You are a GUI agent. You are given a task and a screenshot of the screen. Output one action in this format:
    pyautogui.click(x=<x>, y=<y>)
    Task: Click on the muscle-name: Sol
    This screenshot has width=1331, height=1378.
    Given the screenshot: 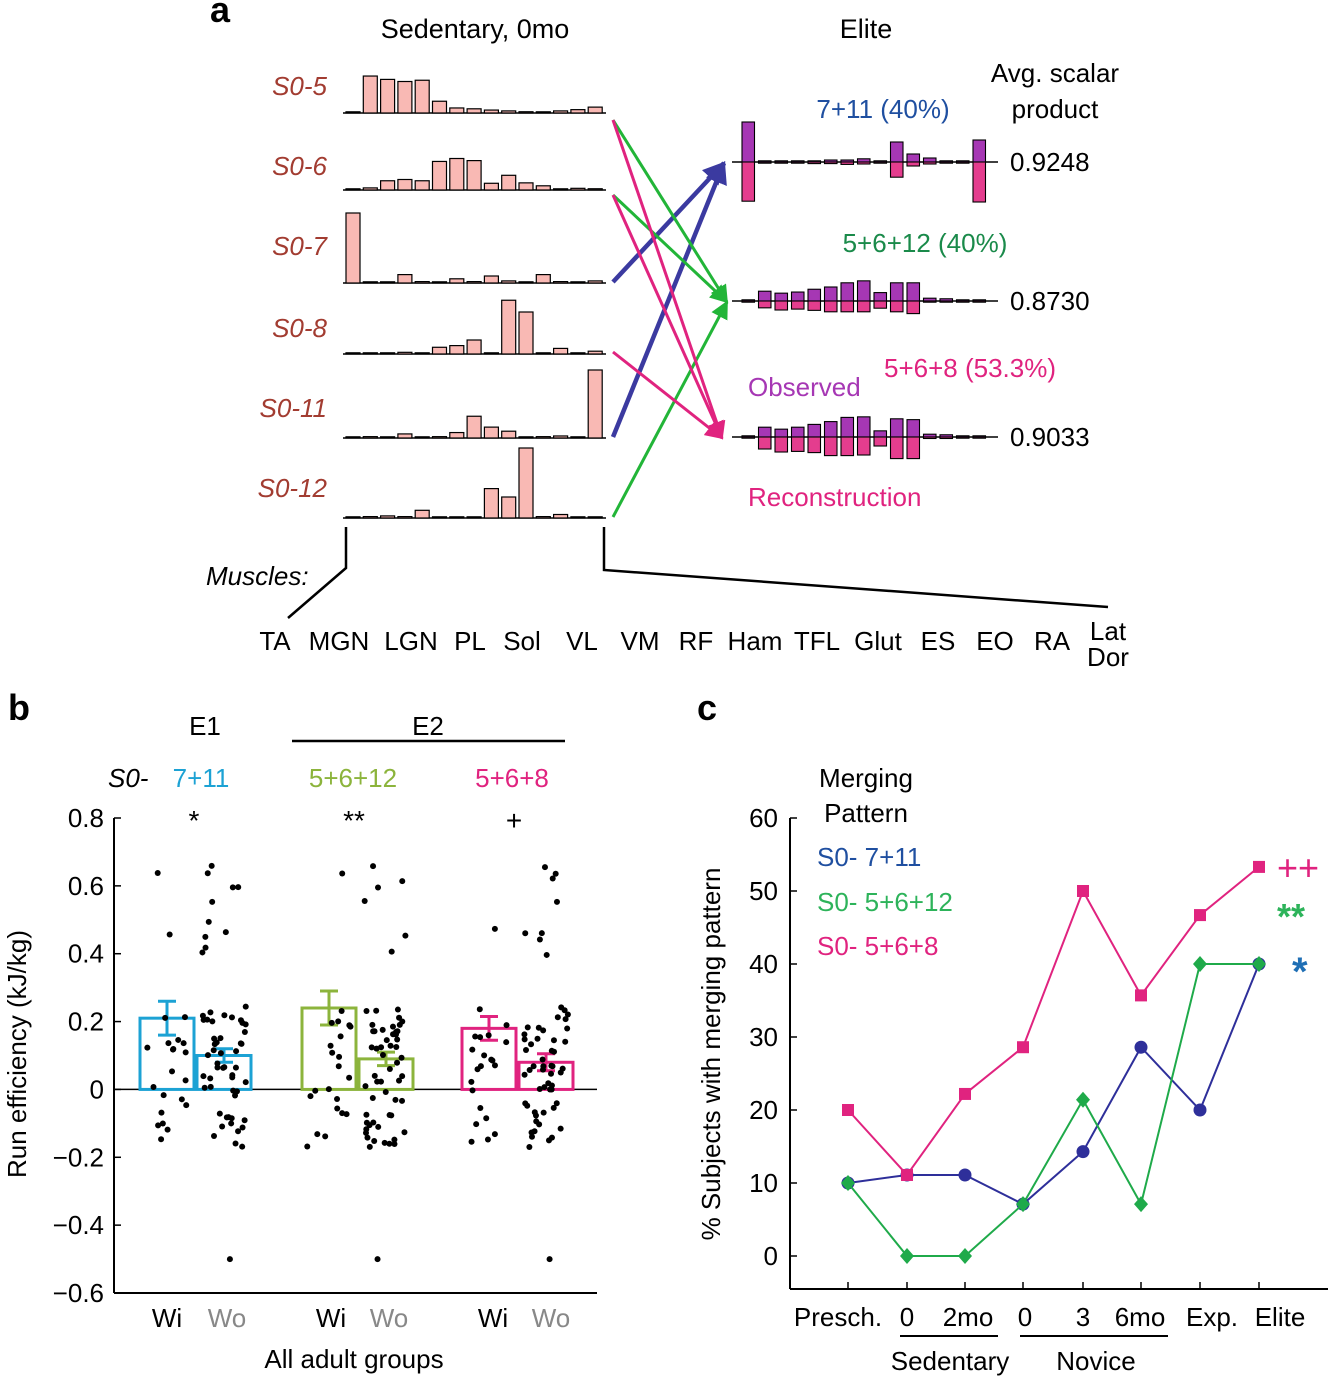 What is the action you would take?
    pyautogui.click(x=522, y=641)
    